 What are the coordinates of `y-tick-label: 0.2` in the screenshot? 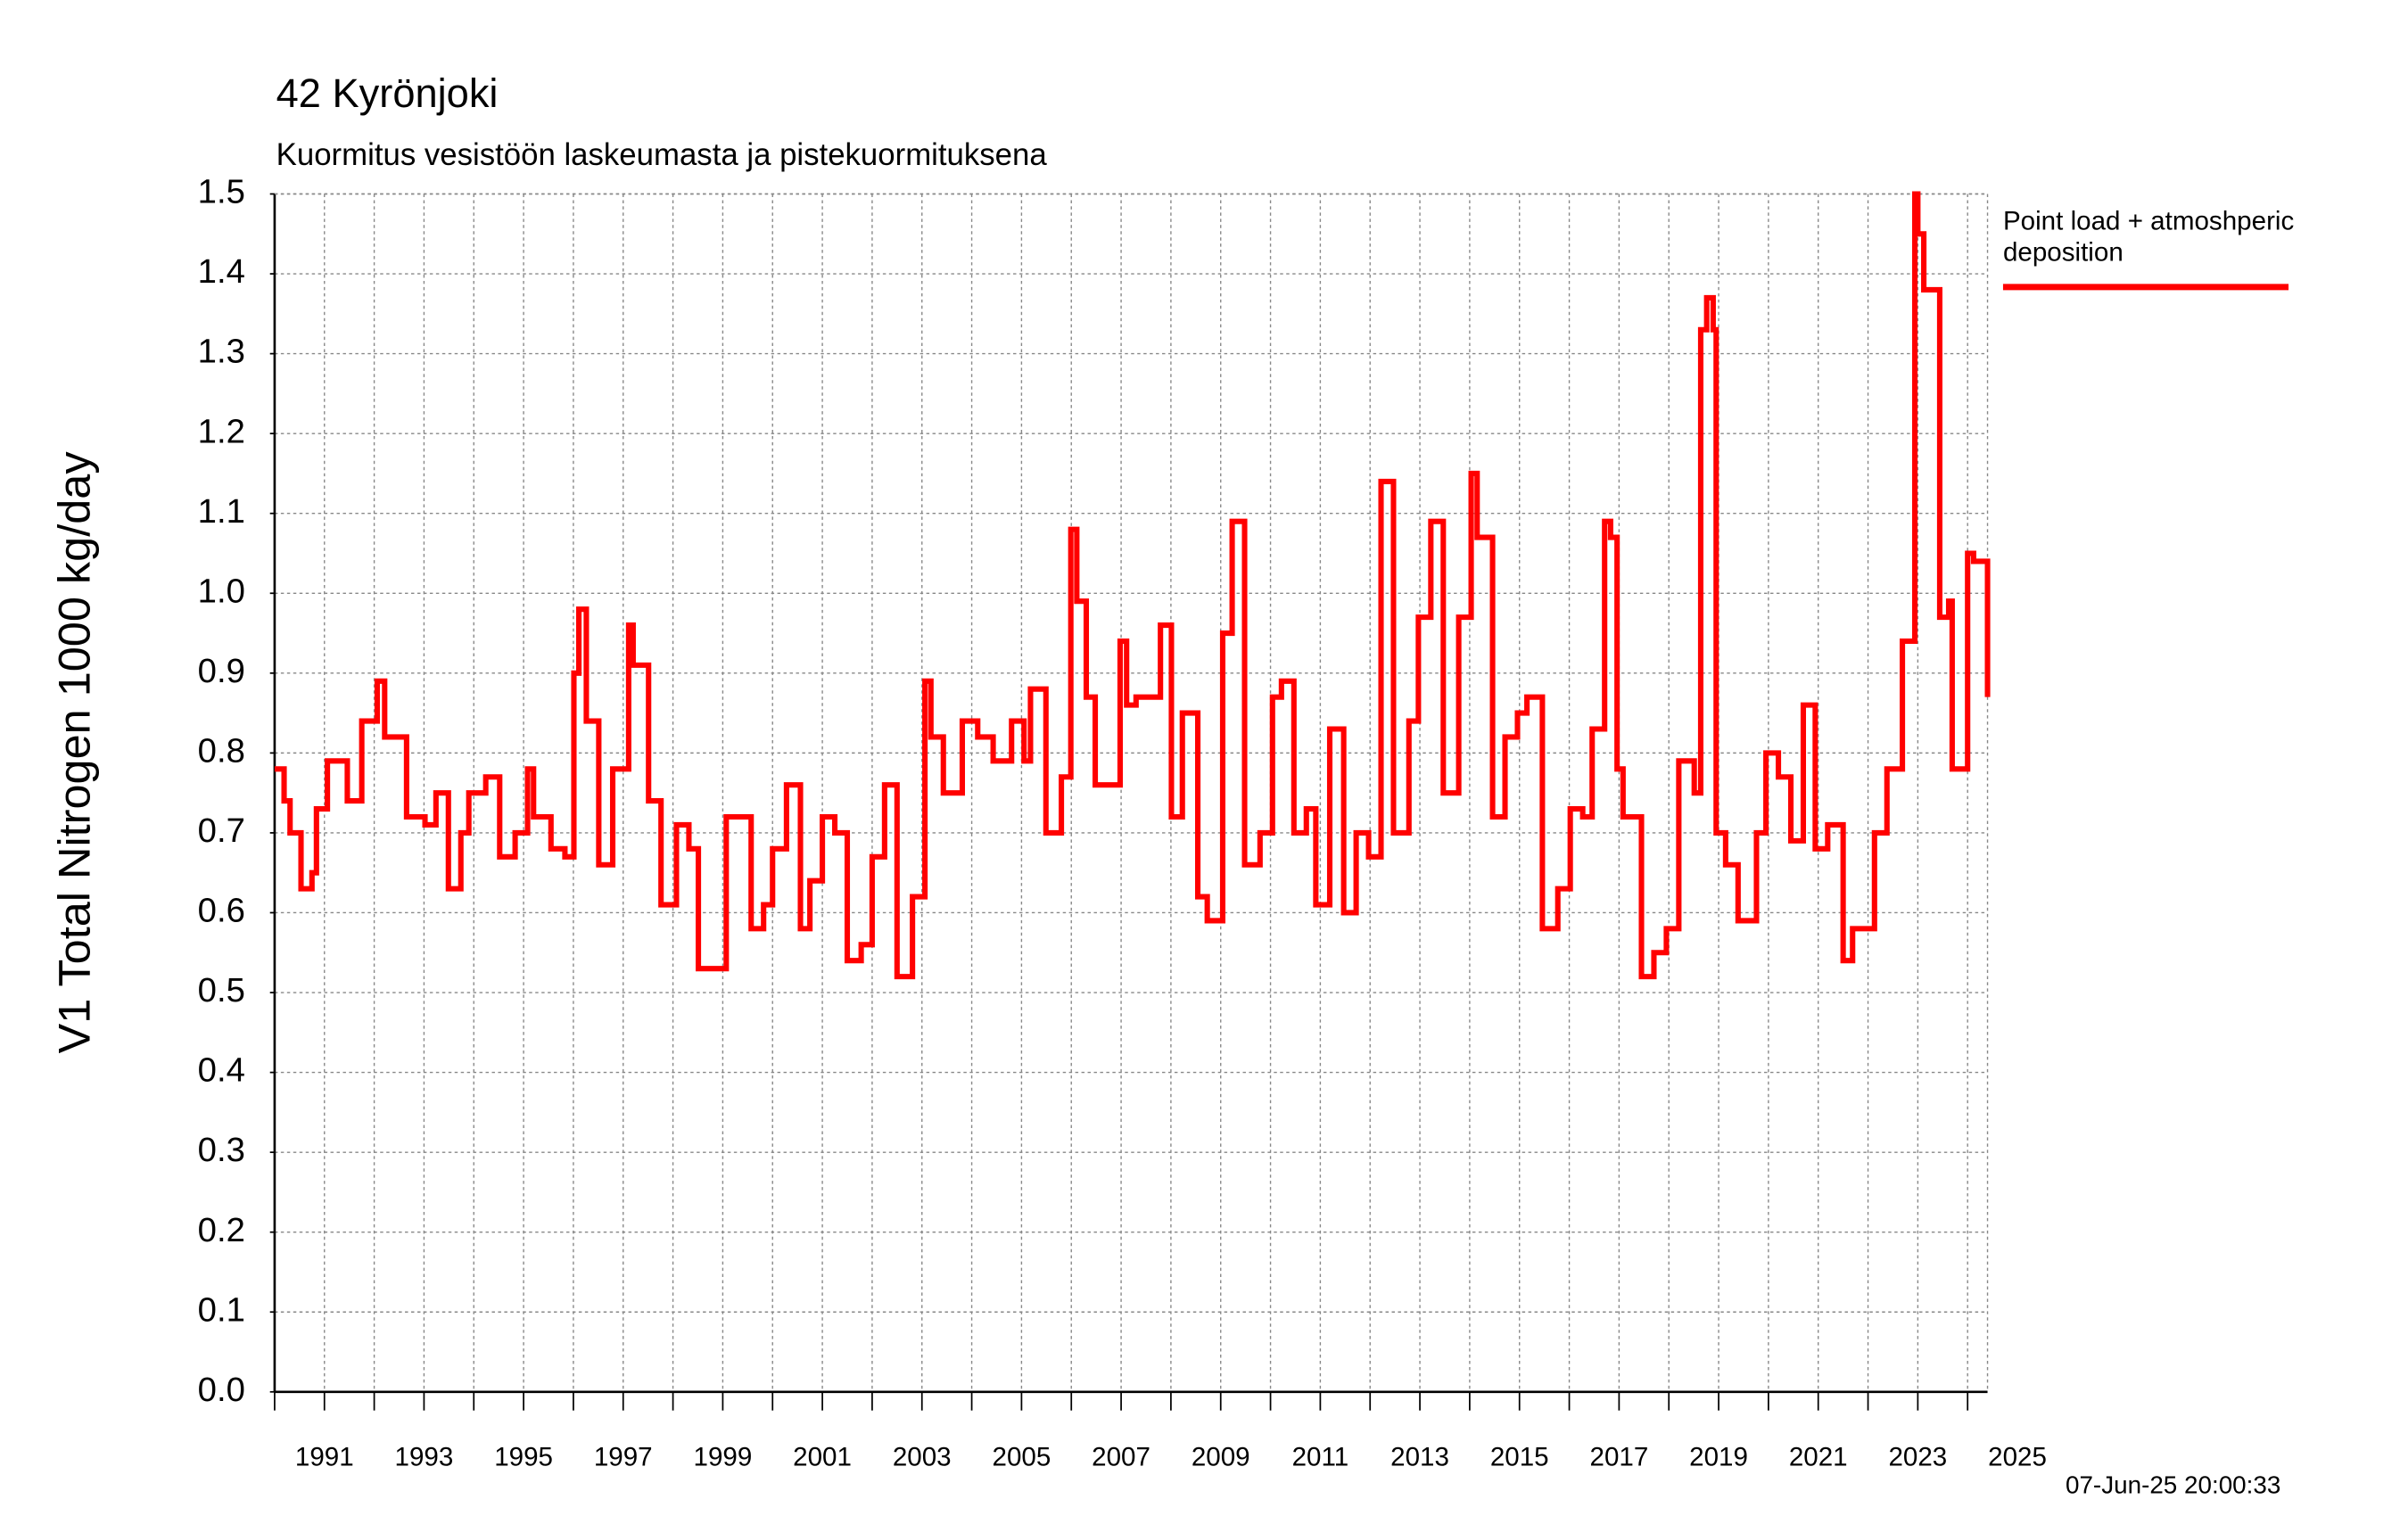 It's located at (221, 1230).